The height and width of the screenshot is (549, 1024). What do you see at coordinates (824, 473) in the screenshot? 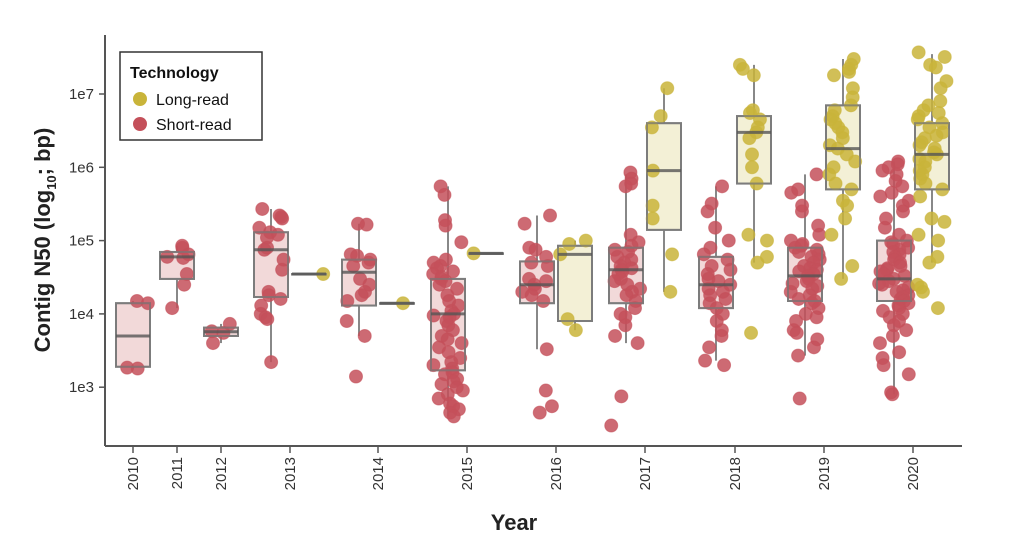
I see `x-tick-label: 2019` at bounding box center [824, 473].